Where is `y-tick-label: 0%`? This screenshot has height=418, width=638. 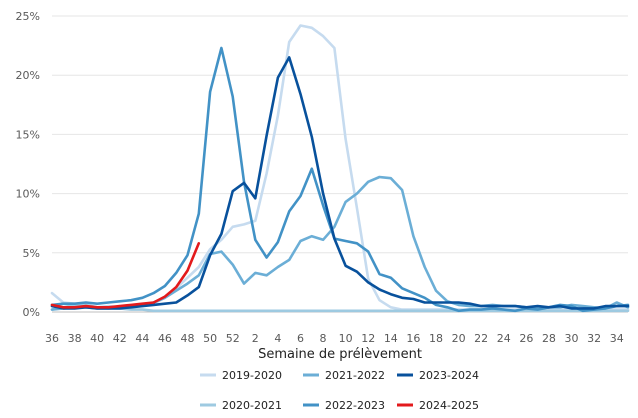 y-tick-label: 0% is located at coordinates (31, 312).